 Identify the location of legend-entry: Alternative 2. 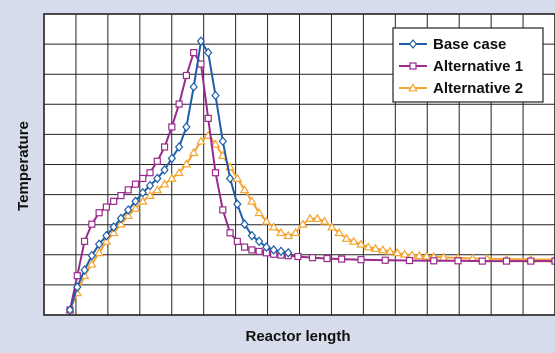
(461, 88).